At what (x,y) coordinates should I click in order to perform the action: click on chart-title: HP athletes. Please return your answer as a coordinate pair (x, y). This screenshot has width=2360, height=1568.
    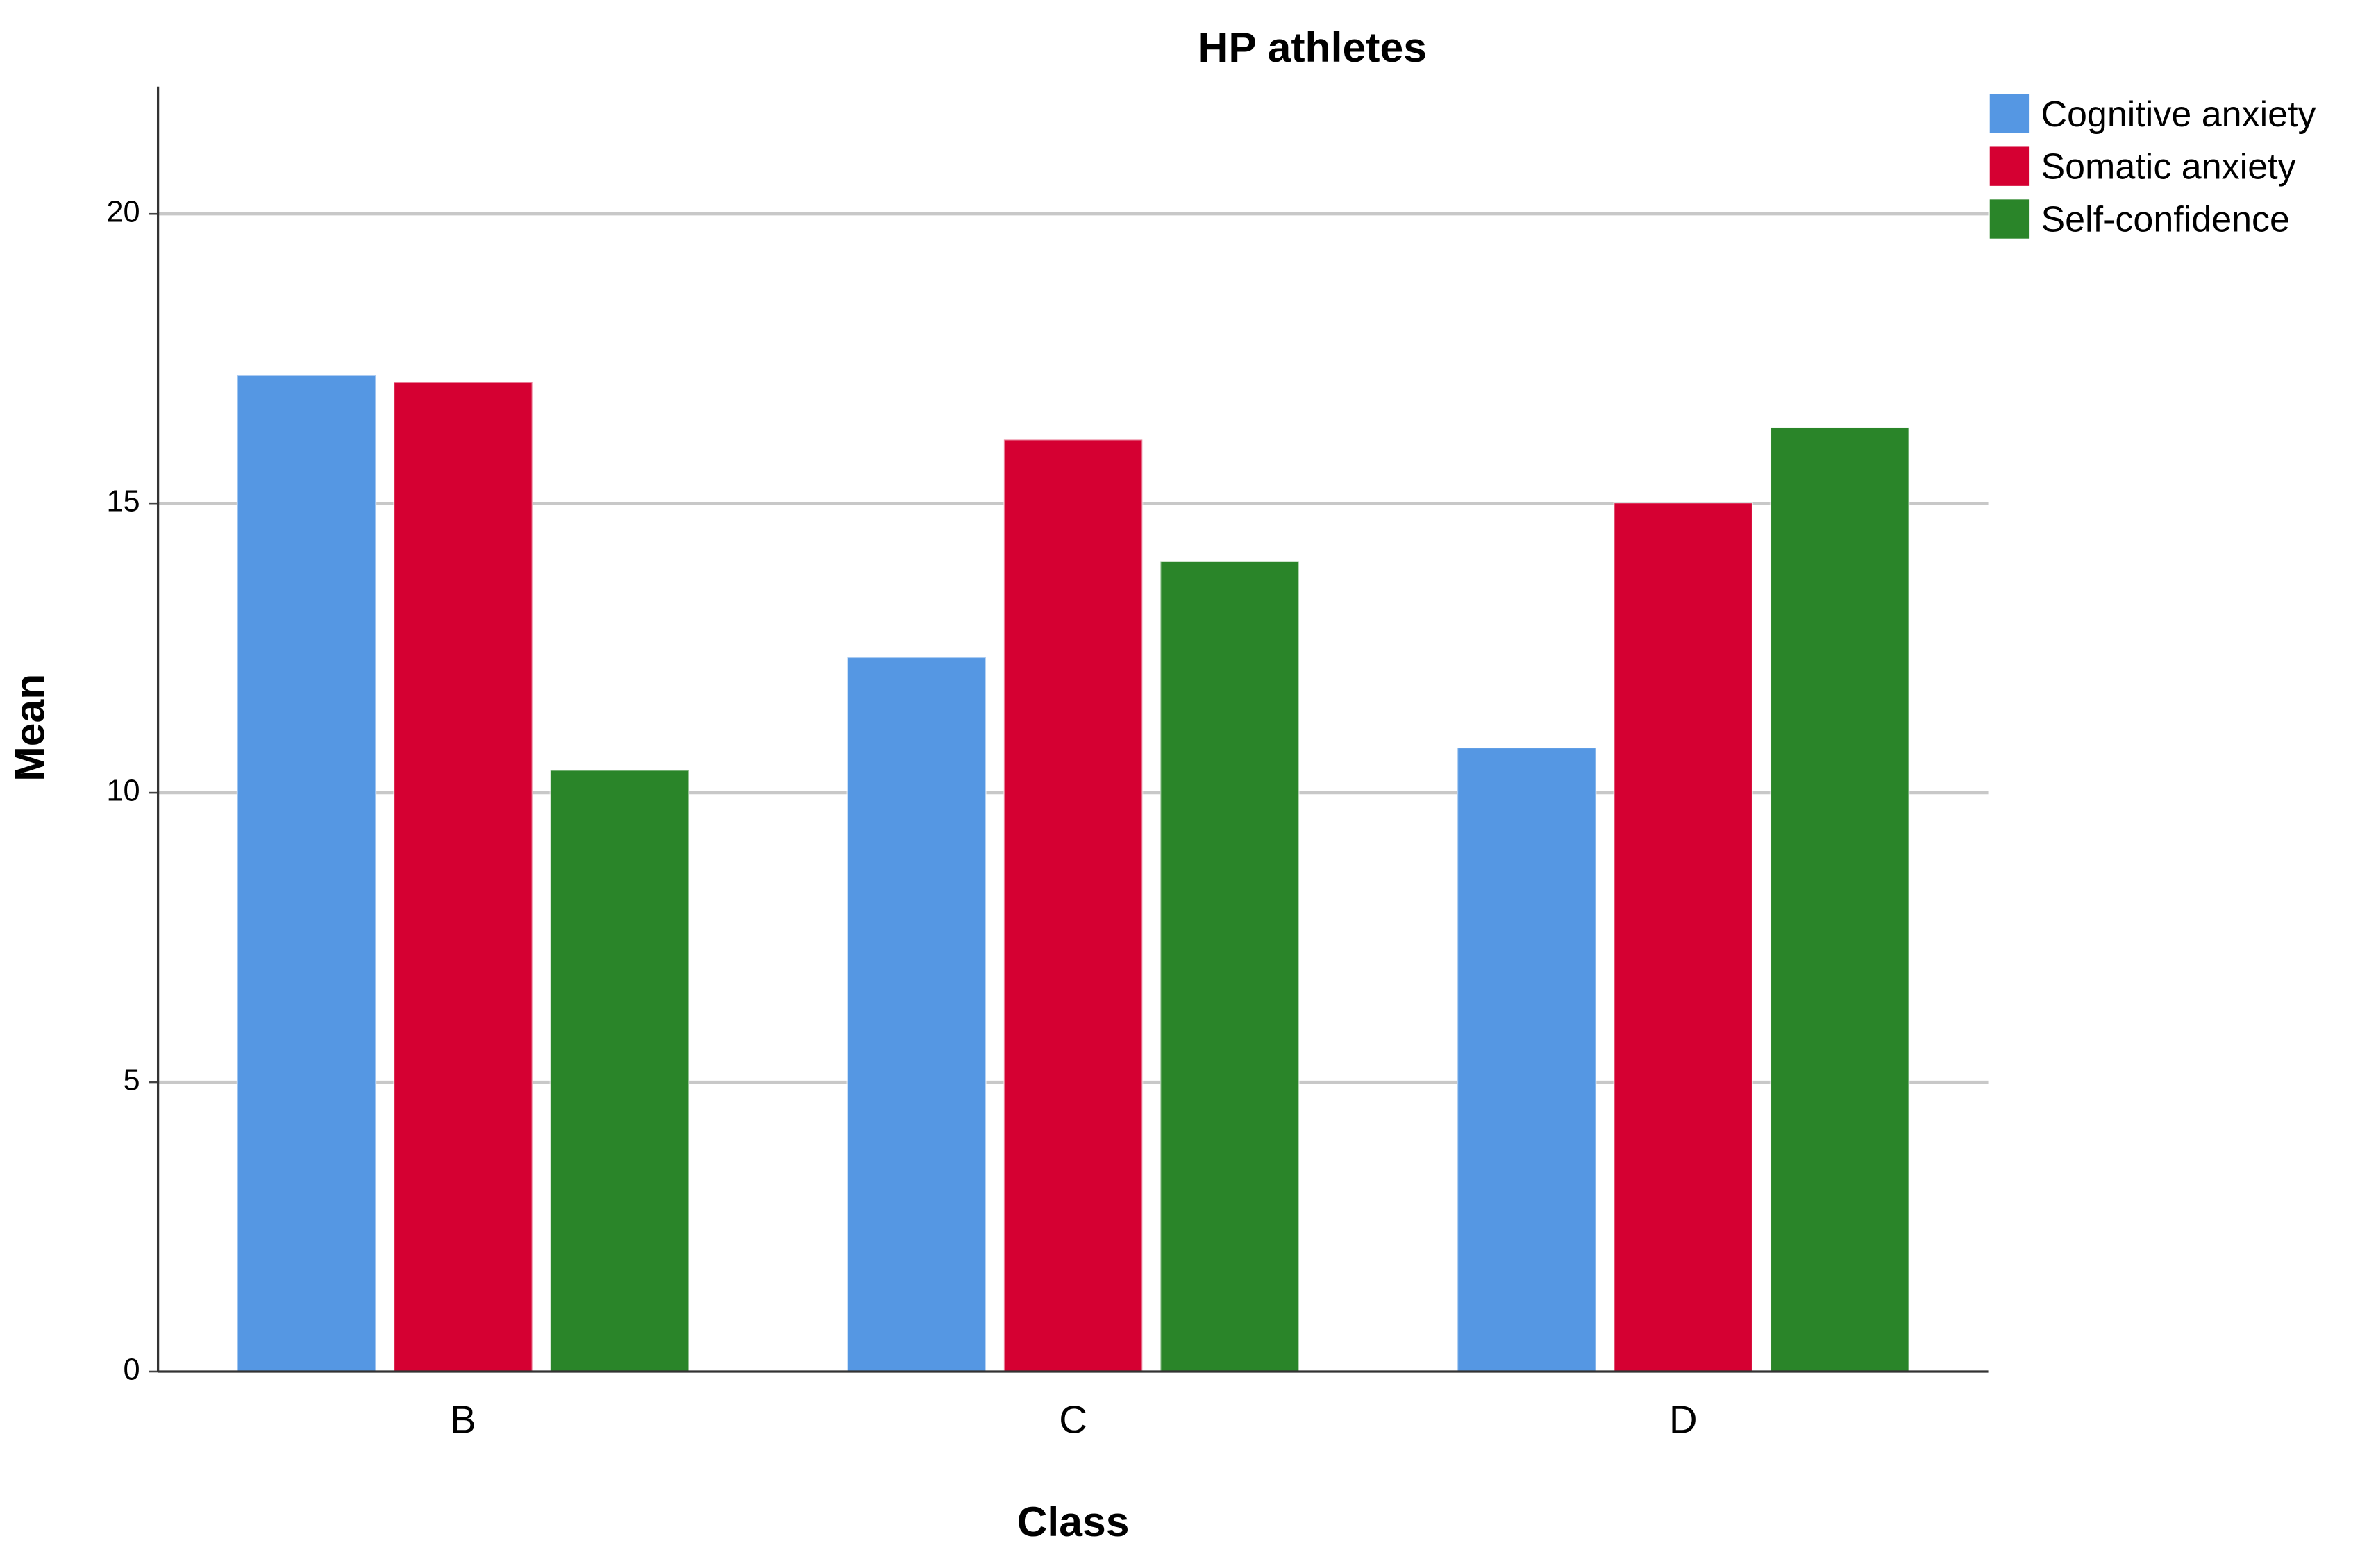
    Looking at the image, I should click on (1312, 47).